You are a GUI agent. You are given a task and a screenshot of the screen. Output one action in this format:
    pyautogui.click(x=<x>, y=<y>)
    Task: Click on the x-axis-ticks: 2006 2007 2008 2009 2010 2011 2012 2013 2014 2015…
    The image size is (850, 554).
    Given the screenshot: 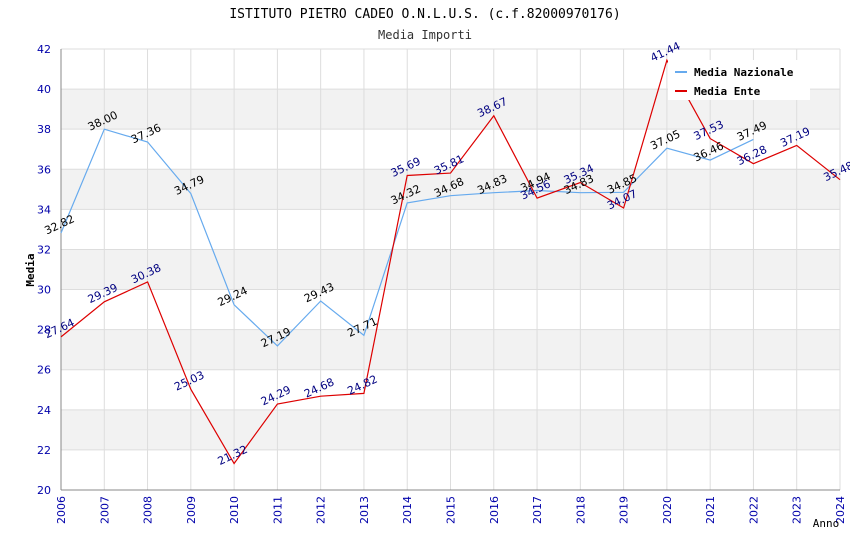 What is the action you would take?
    pyautogui.click(x=451, y=510)
    